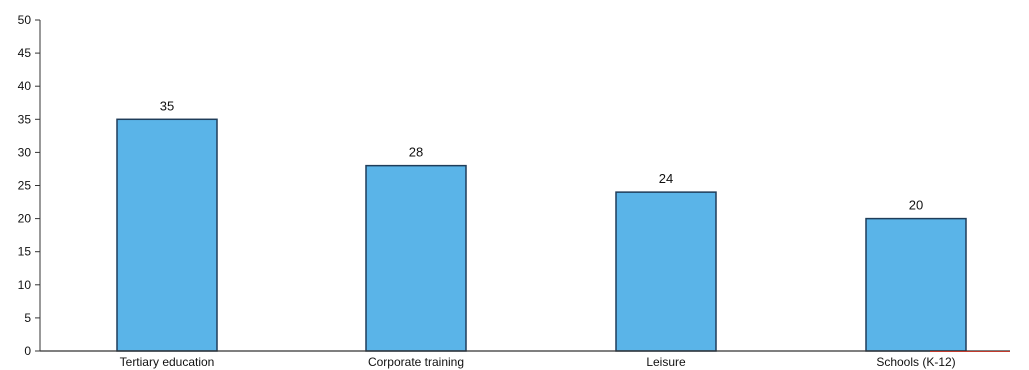  What do you see at coordinates (25, 252) in the screenshot?
I see `y-tick-label: 15` at bounding box center [25, 252].